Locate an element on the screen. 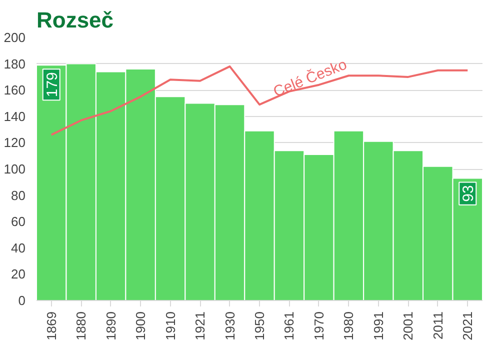  x-tick-label: 1980 is located at coordinates (348, 326).